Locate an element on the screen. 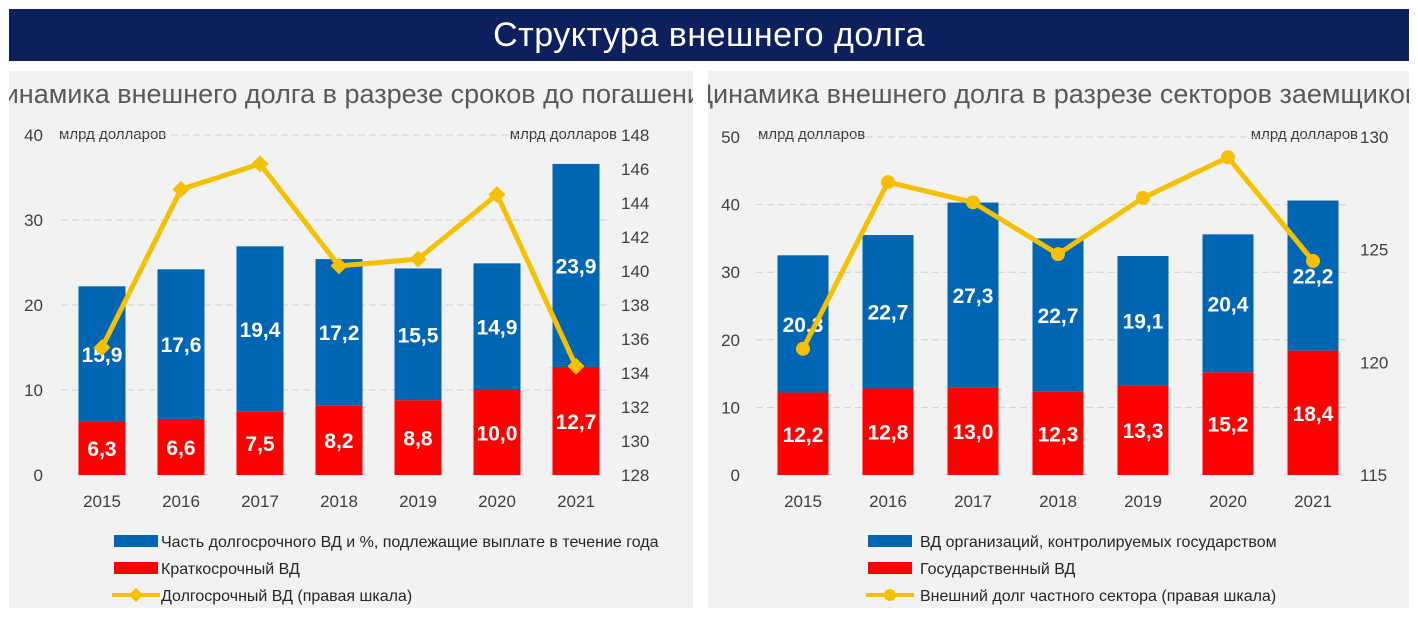 This screenshot has width=1418, height=621. bar-upper-2017 is located at coordinates (973, 295).